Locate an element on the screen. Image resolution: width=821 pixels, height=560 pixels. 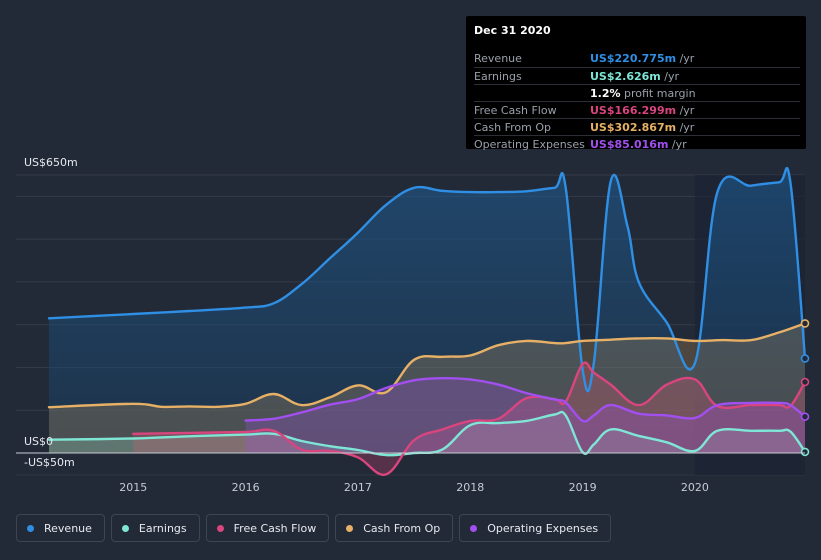
x-tick-label: 2017 is located at coordinates (358, 487).